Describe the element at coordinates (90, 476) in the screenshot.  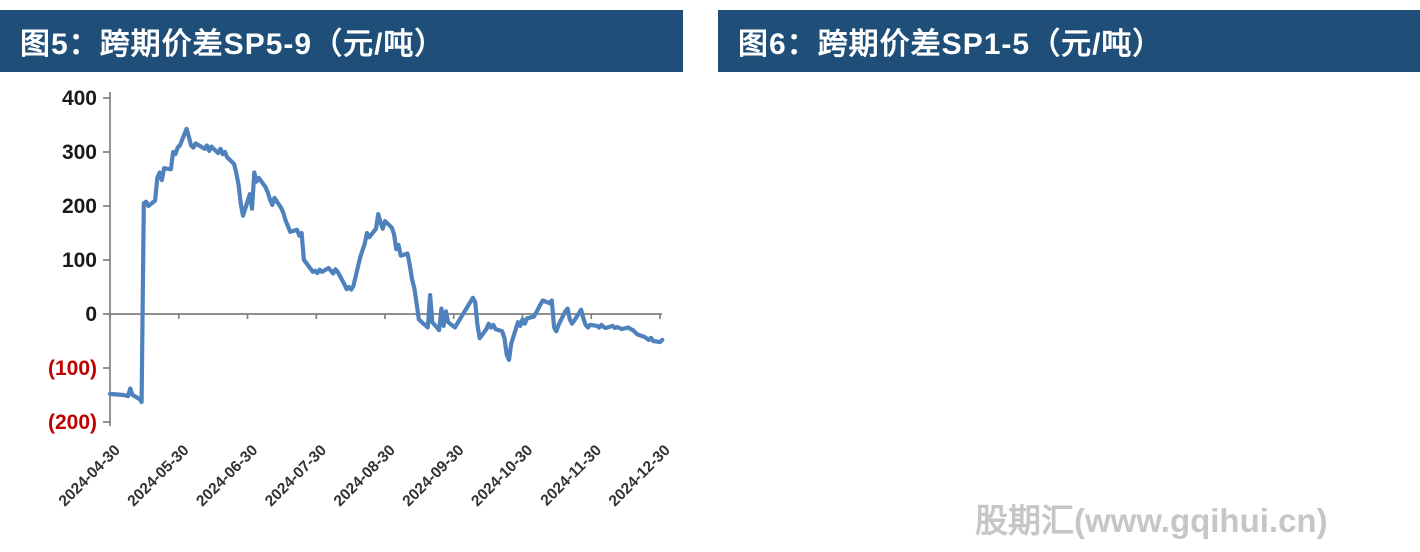
I see `x-tick-label: 2024-04-30` at that location.